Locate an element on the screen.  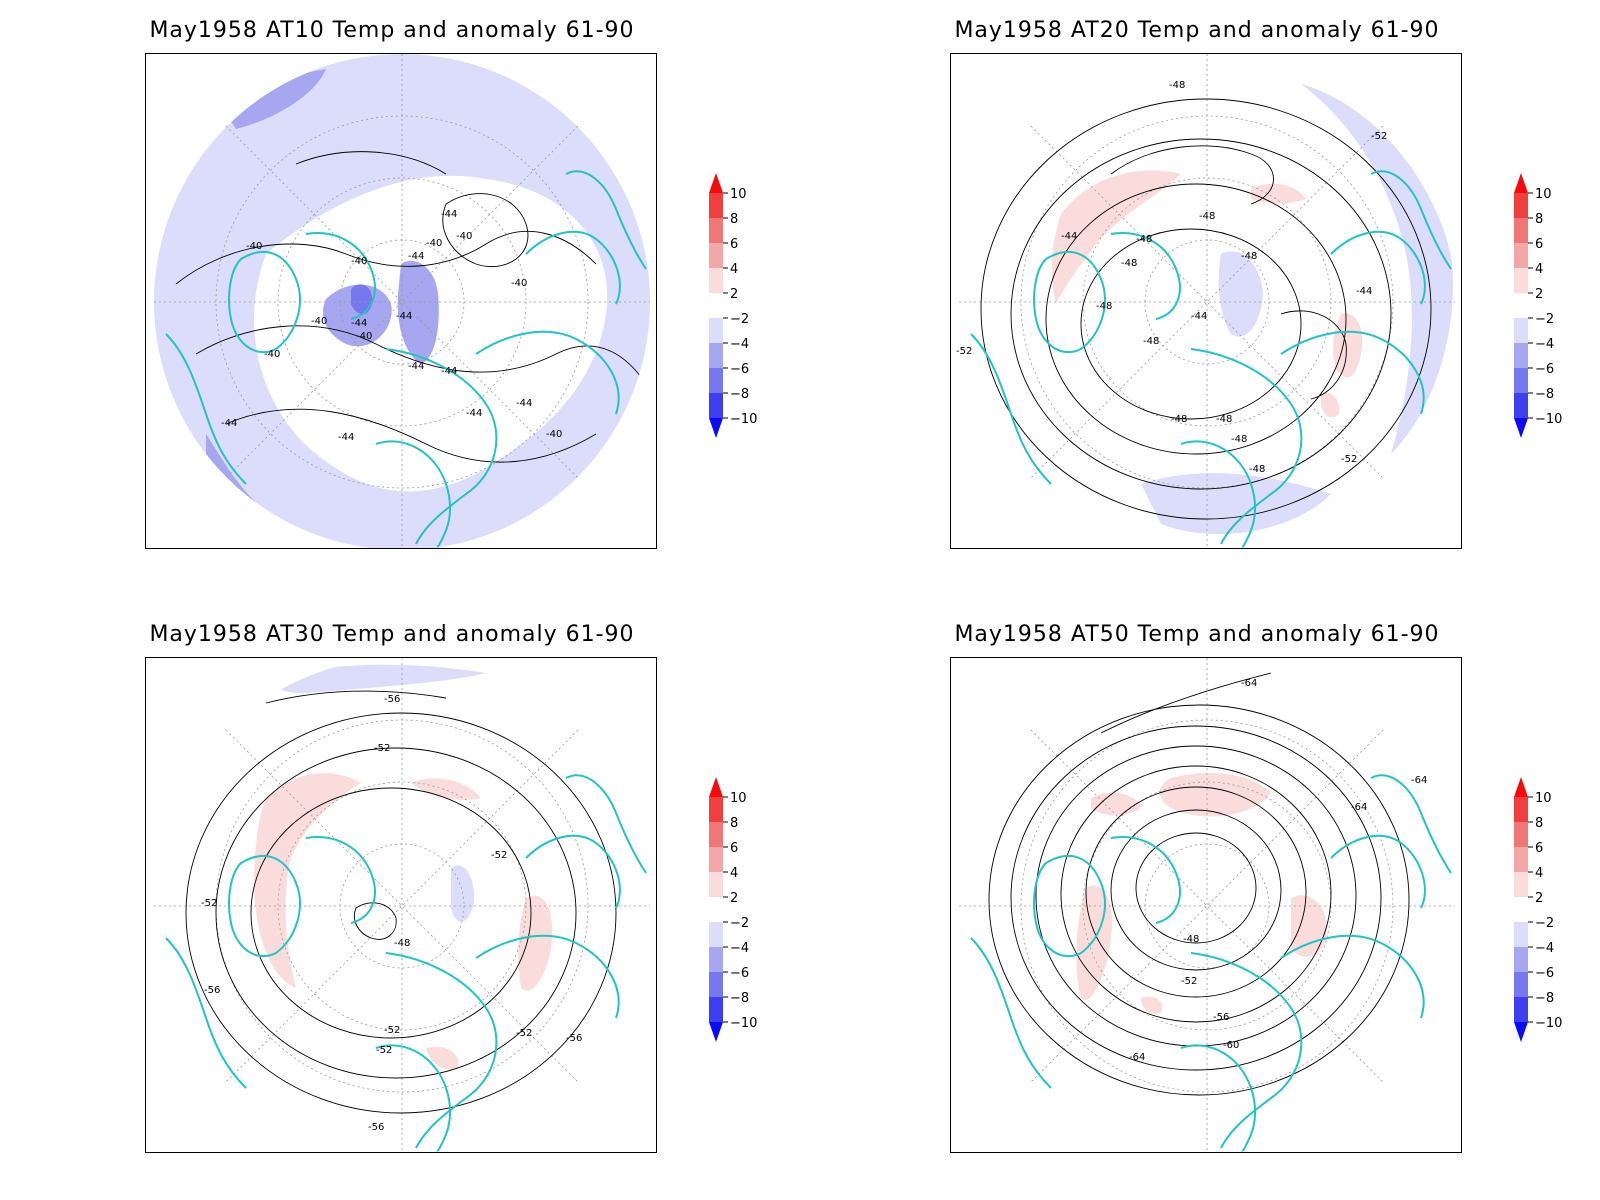
polar-map: -64 -64 -64 -48 -52 -56 -60 -64 is located at coordinates (1206, 905).